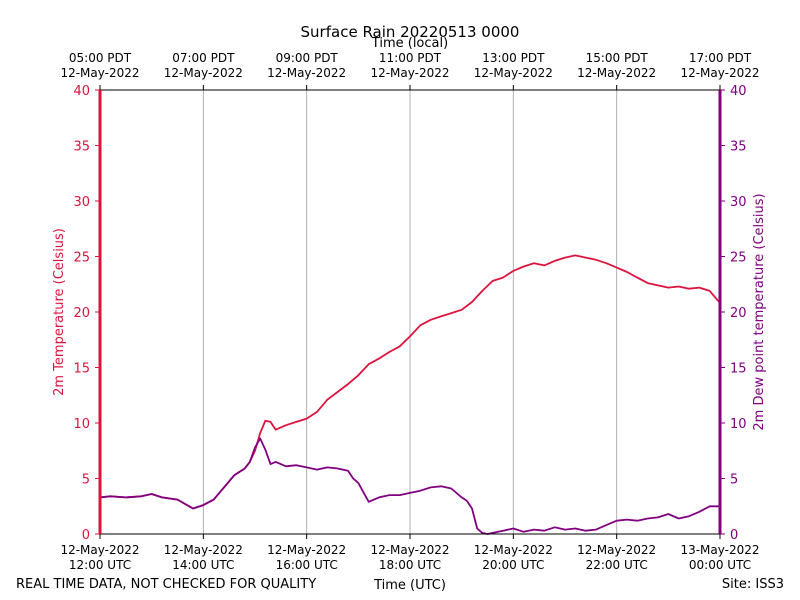 The height and width of the screenshot is (600, 800). Describe the element at coordinates (166, 584) in the screenshot. I see `footer-disclaimer: REAL TIME DATA, NOT CHECKED FOR QUALITY` at that location.